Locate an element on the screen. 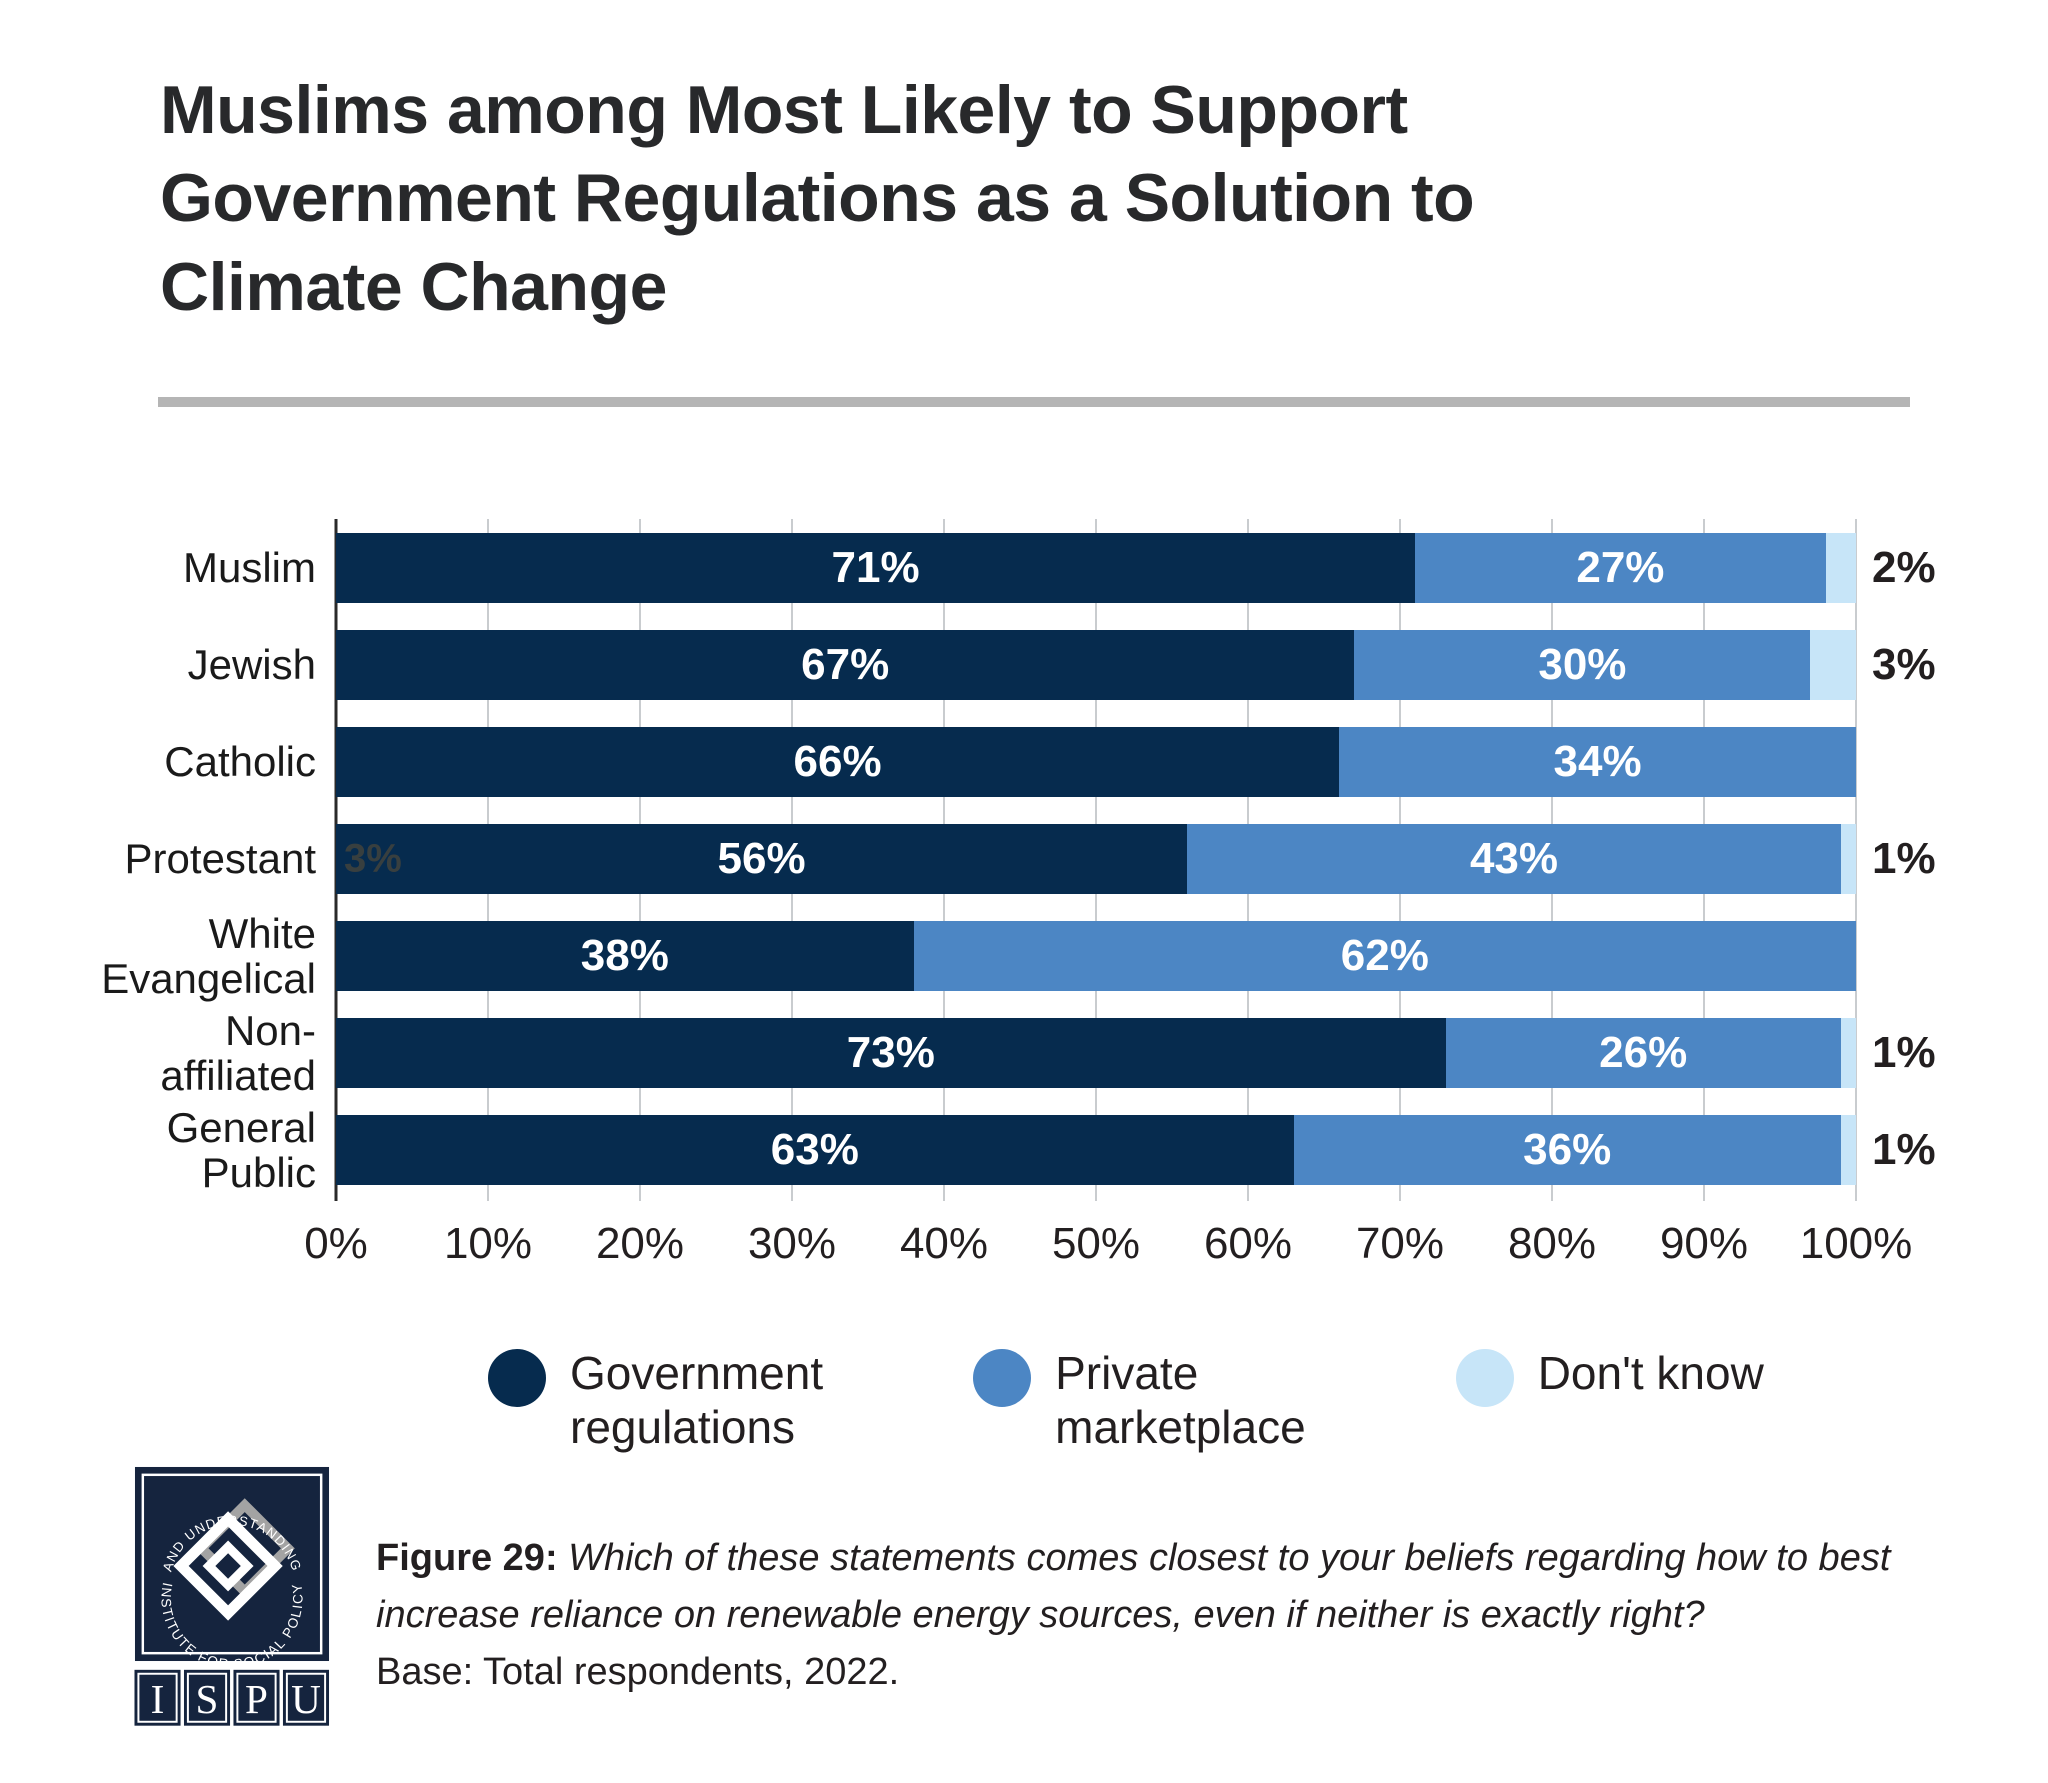  bar-row: 71% 27% 2% is located at coordinates (1136, 568).